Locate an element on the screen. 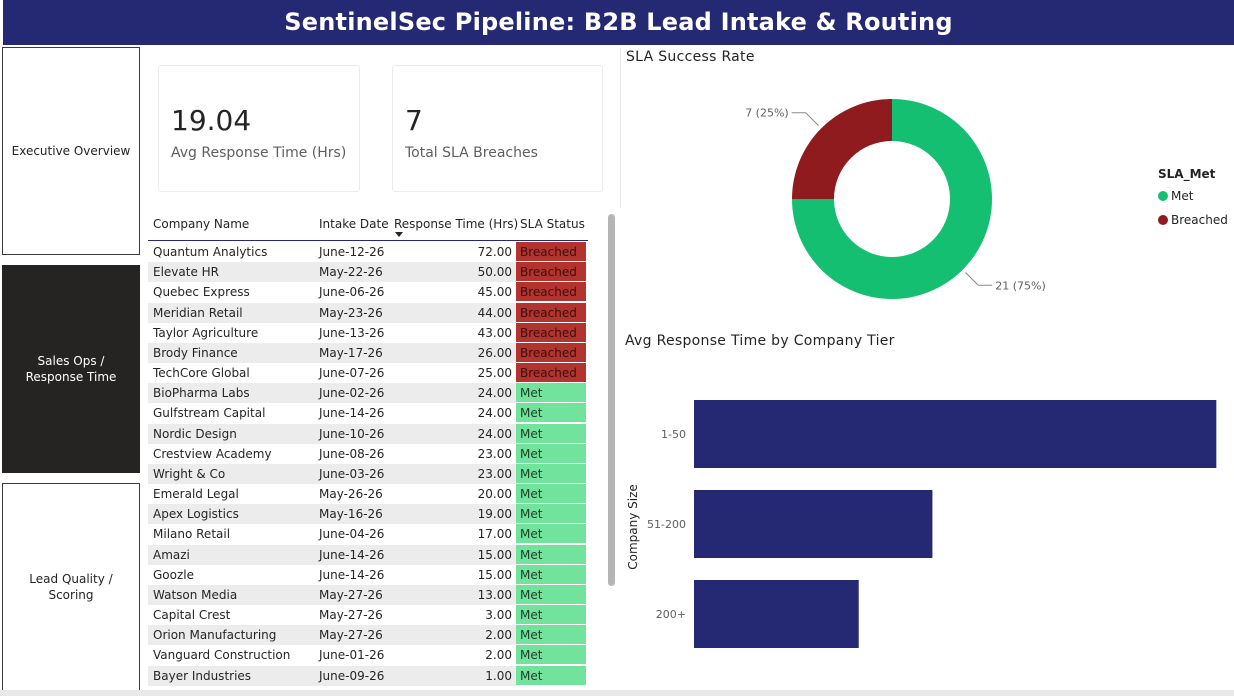  column-header-intake-date: Intake Date is located at coordinates (354, 224).